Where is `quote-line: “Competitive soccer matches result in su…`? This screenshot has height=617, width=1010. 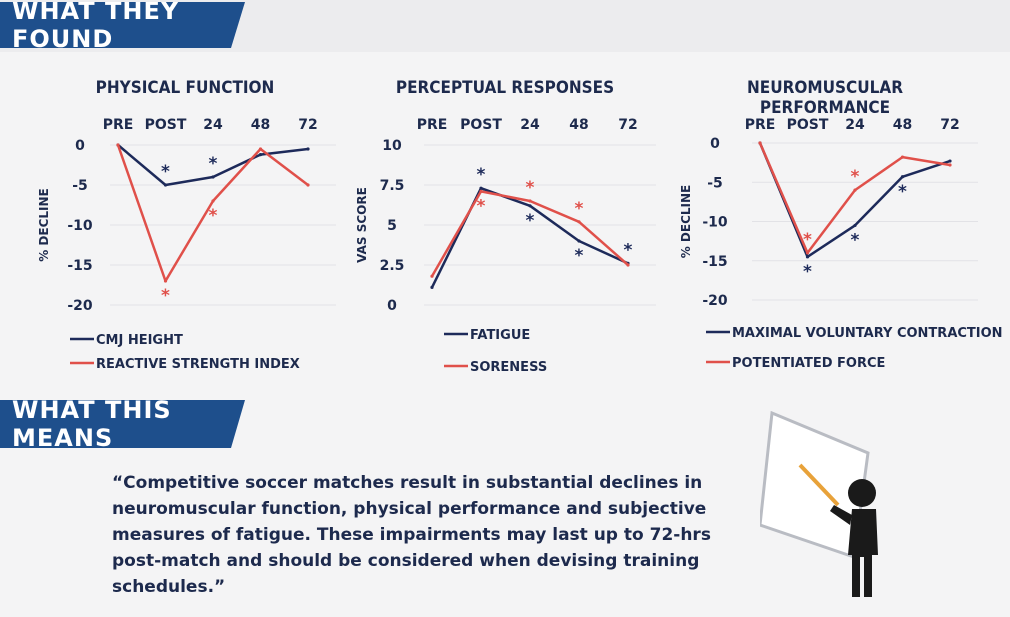
quote-line: “Competitive soccer matches result in su… is located at coordinates (407, 483).